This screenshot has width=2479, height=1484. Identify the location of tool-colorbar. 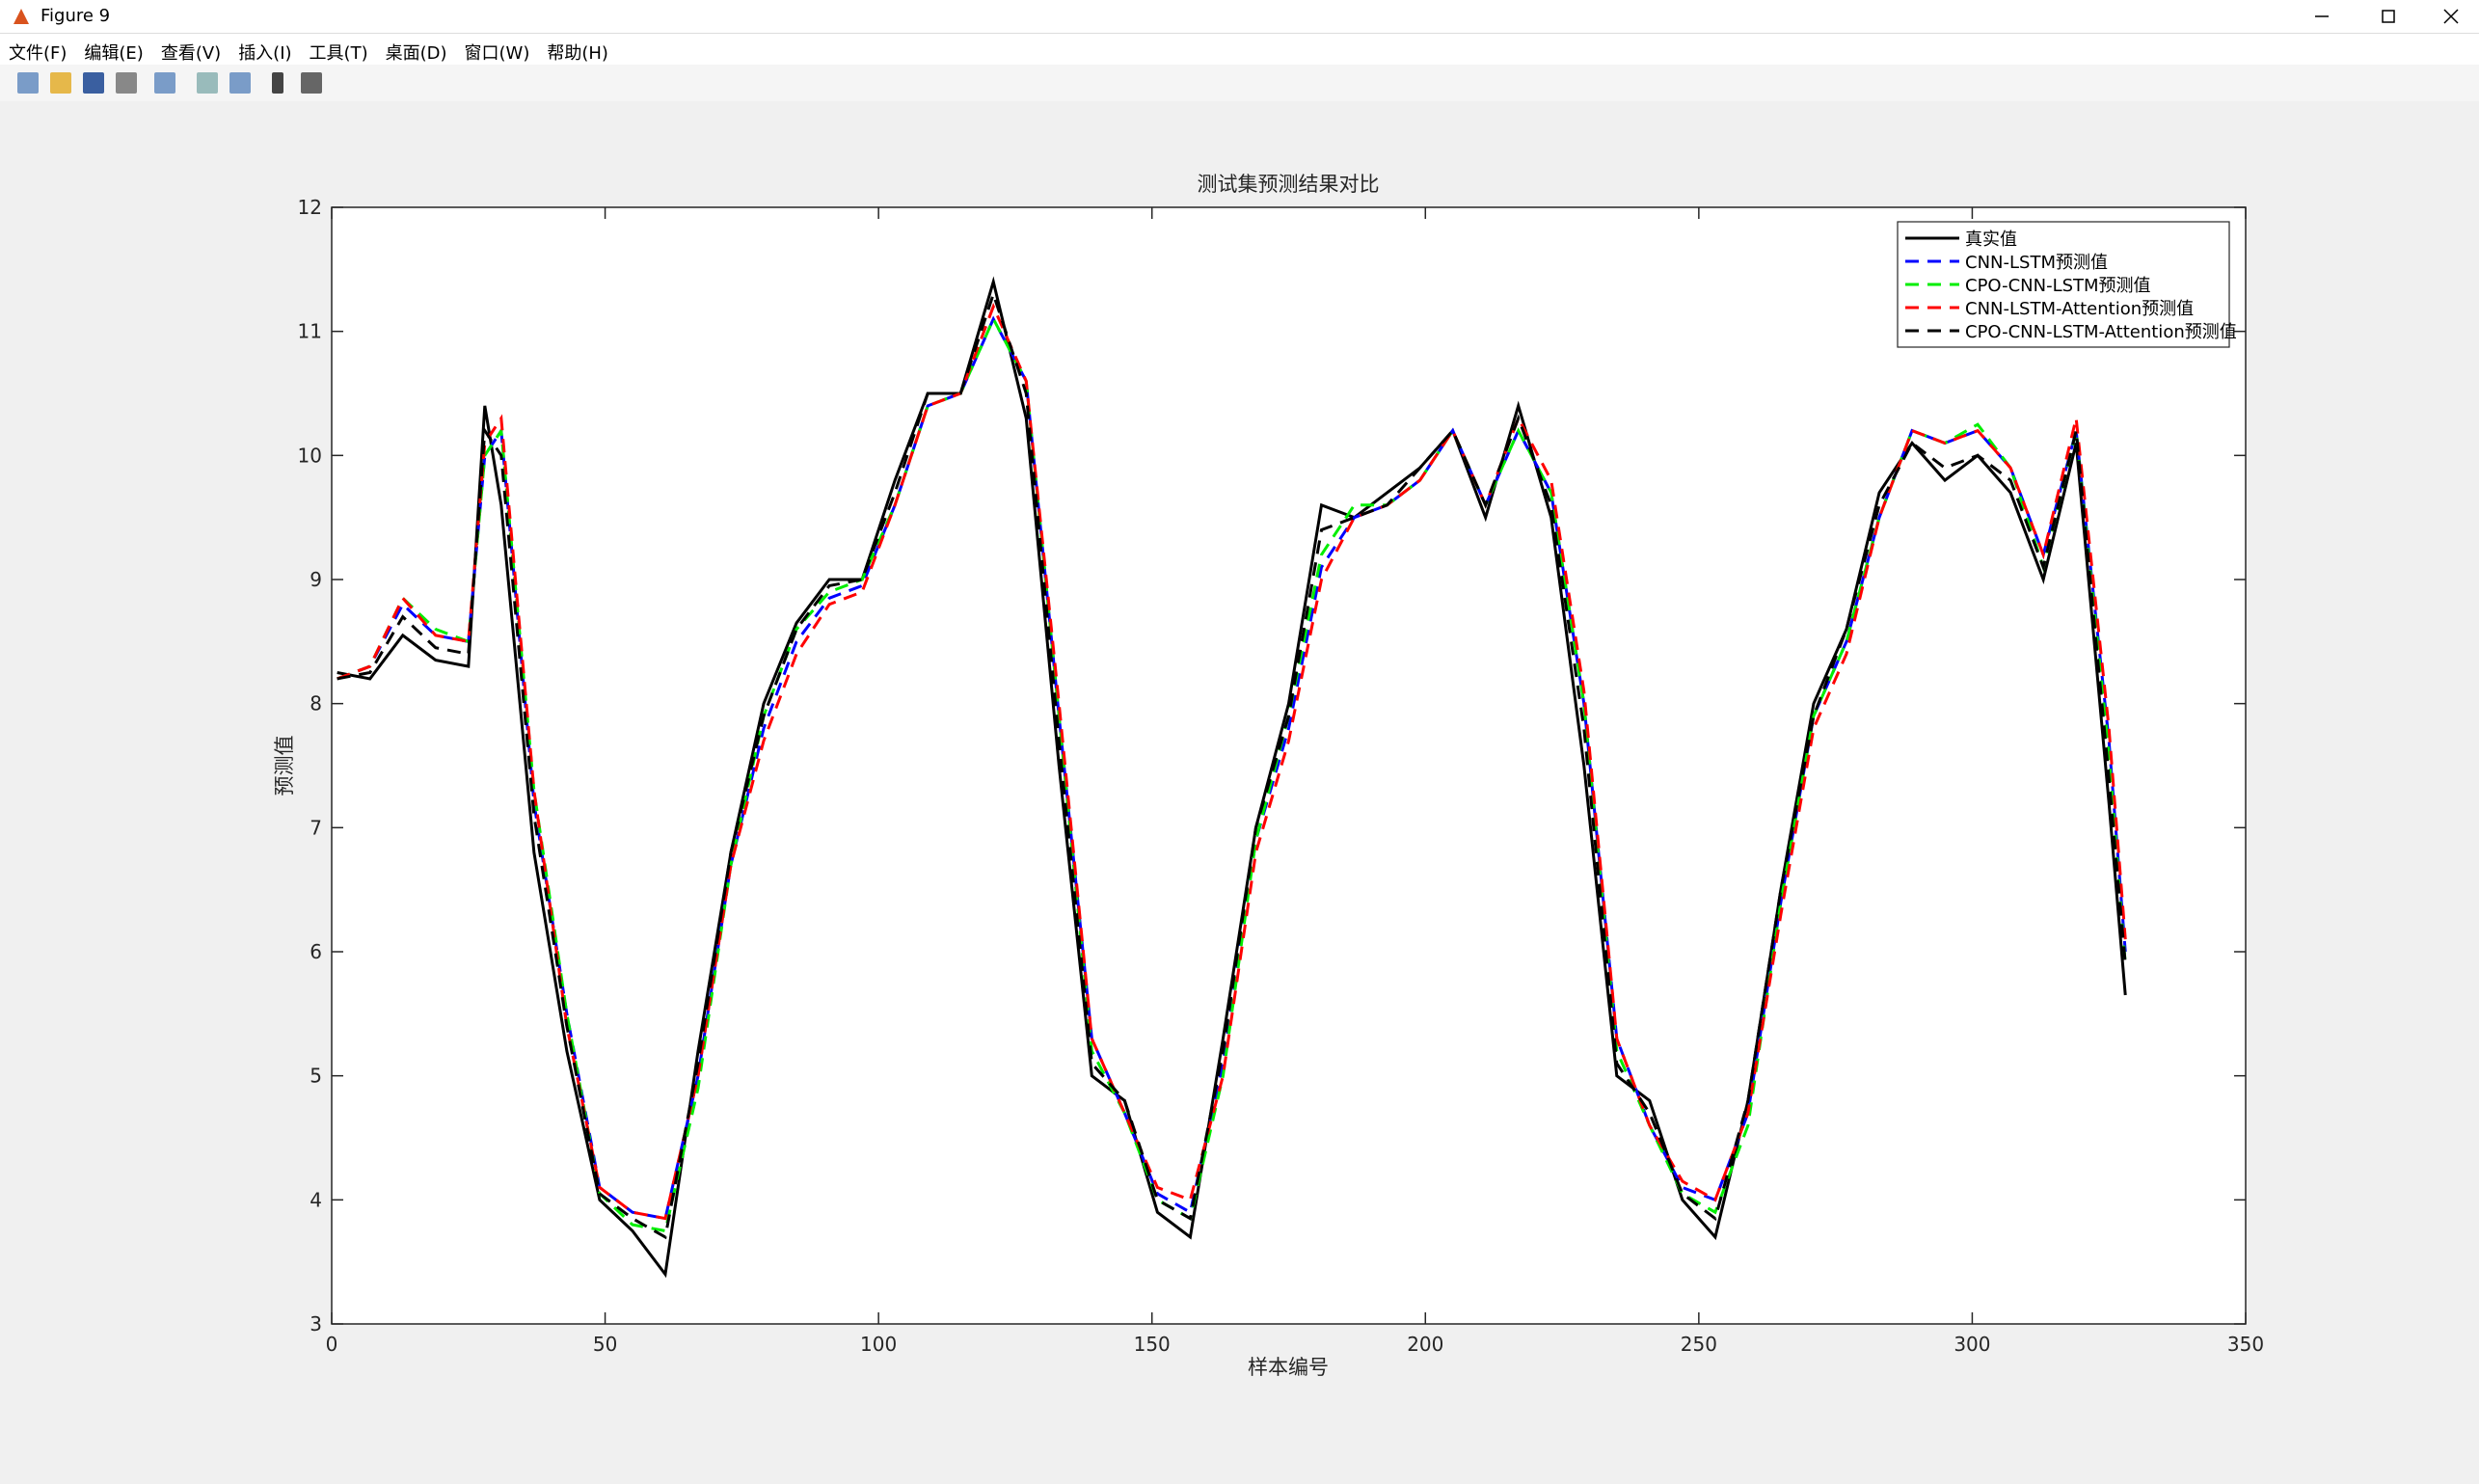
(207, 83).